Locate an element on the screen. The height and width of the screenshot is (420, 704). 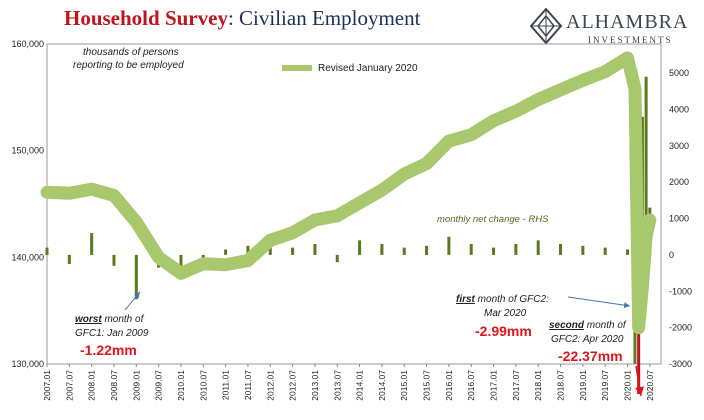
x-tick-label: 2016.01 is located at coordinates (449, 385).